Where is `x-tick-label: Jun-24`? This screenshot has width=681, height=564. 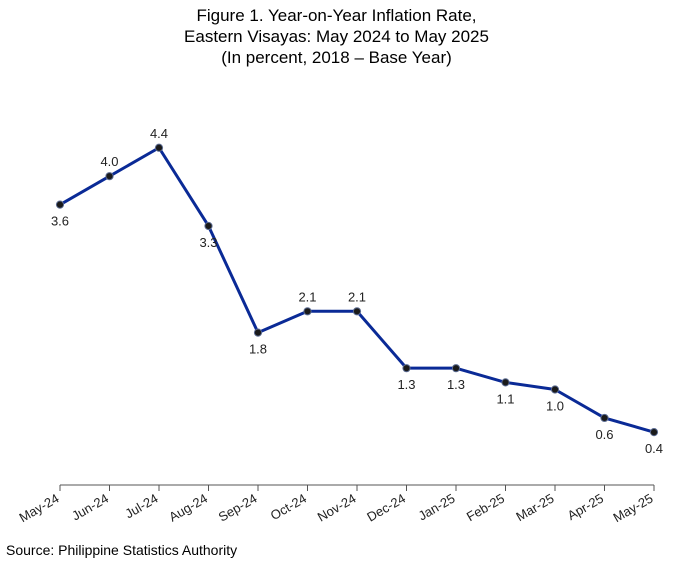 x-tick-label: Jun-24 is located at coordinates (90, 507).